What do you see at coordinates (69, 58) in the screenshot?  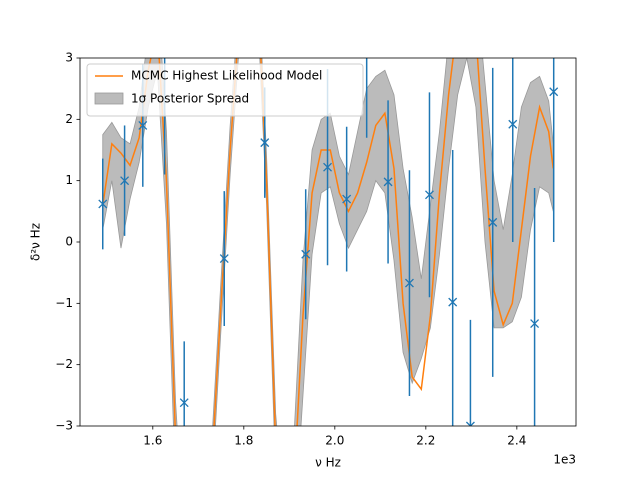 I see `y-tick-label: 3` at bounding box center [69, 58].